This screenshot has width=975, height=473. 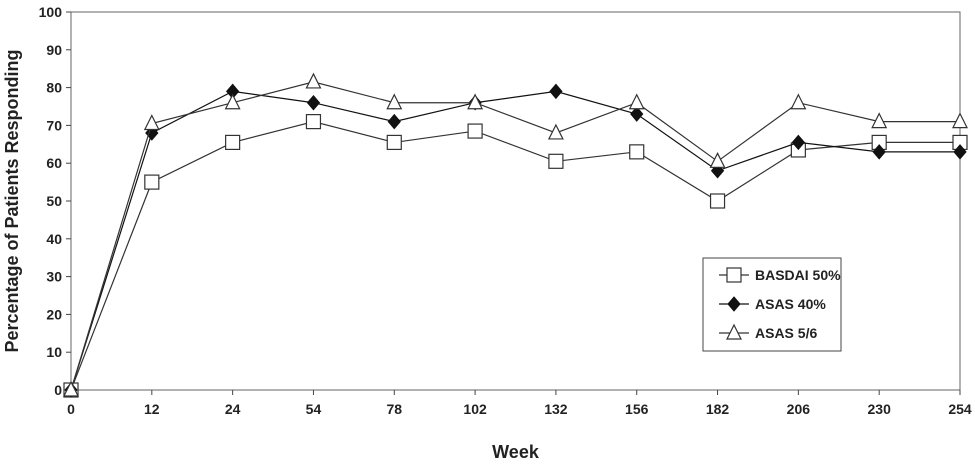 What do you see at coordinates (798, 275) in the screenshot?
I see `legend-label: BASDAI 50%` at bounding box center [798, 275].